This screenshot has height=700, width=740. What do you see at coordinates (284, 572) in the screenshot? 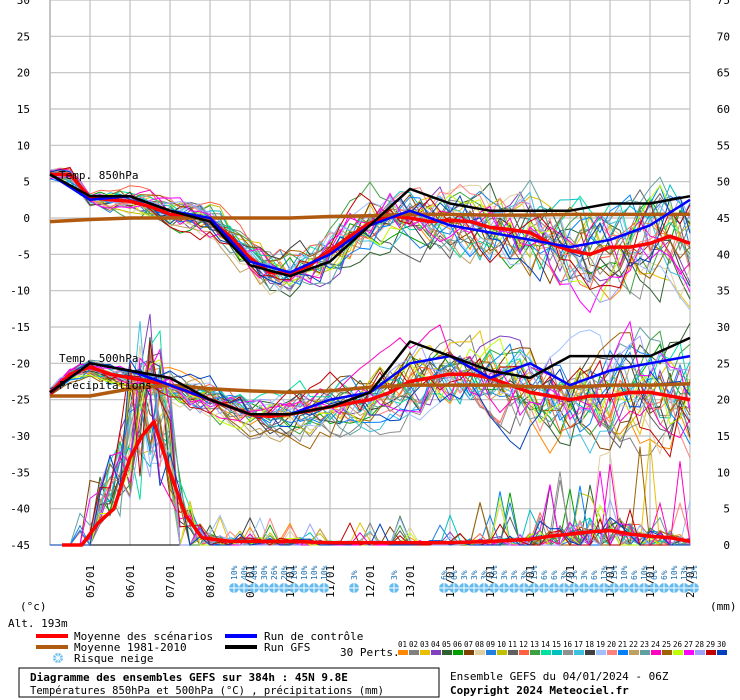
I see `snow-risk-pct: 20%` at bounding box center [284, 572].